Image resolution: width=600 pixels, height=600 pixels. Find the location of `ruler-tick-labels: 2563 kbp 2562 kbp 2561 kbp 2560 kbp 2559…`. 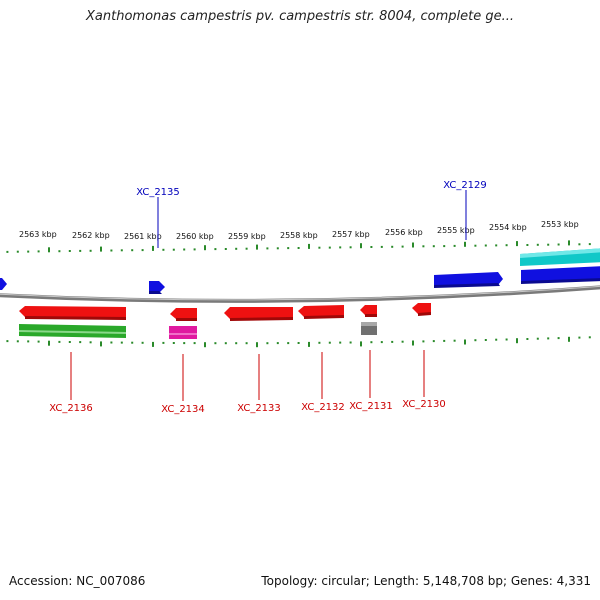

ruler-tick-labels: 2563 kbp 2562 kbp 2561 kbp 2560 kbp 2559… is located at coordinates (299, 230).